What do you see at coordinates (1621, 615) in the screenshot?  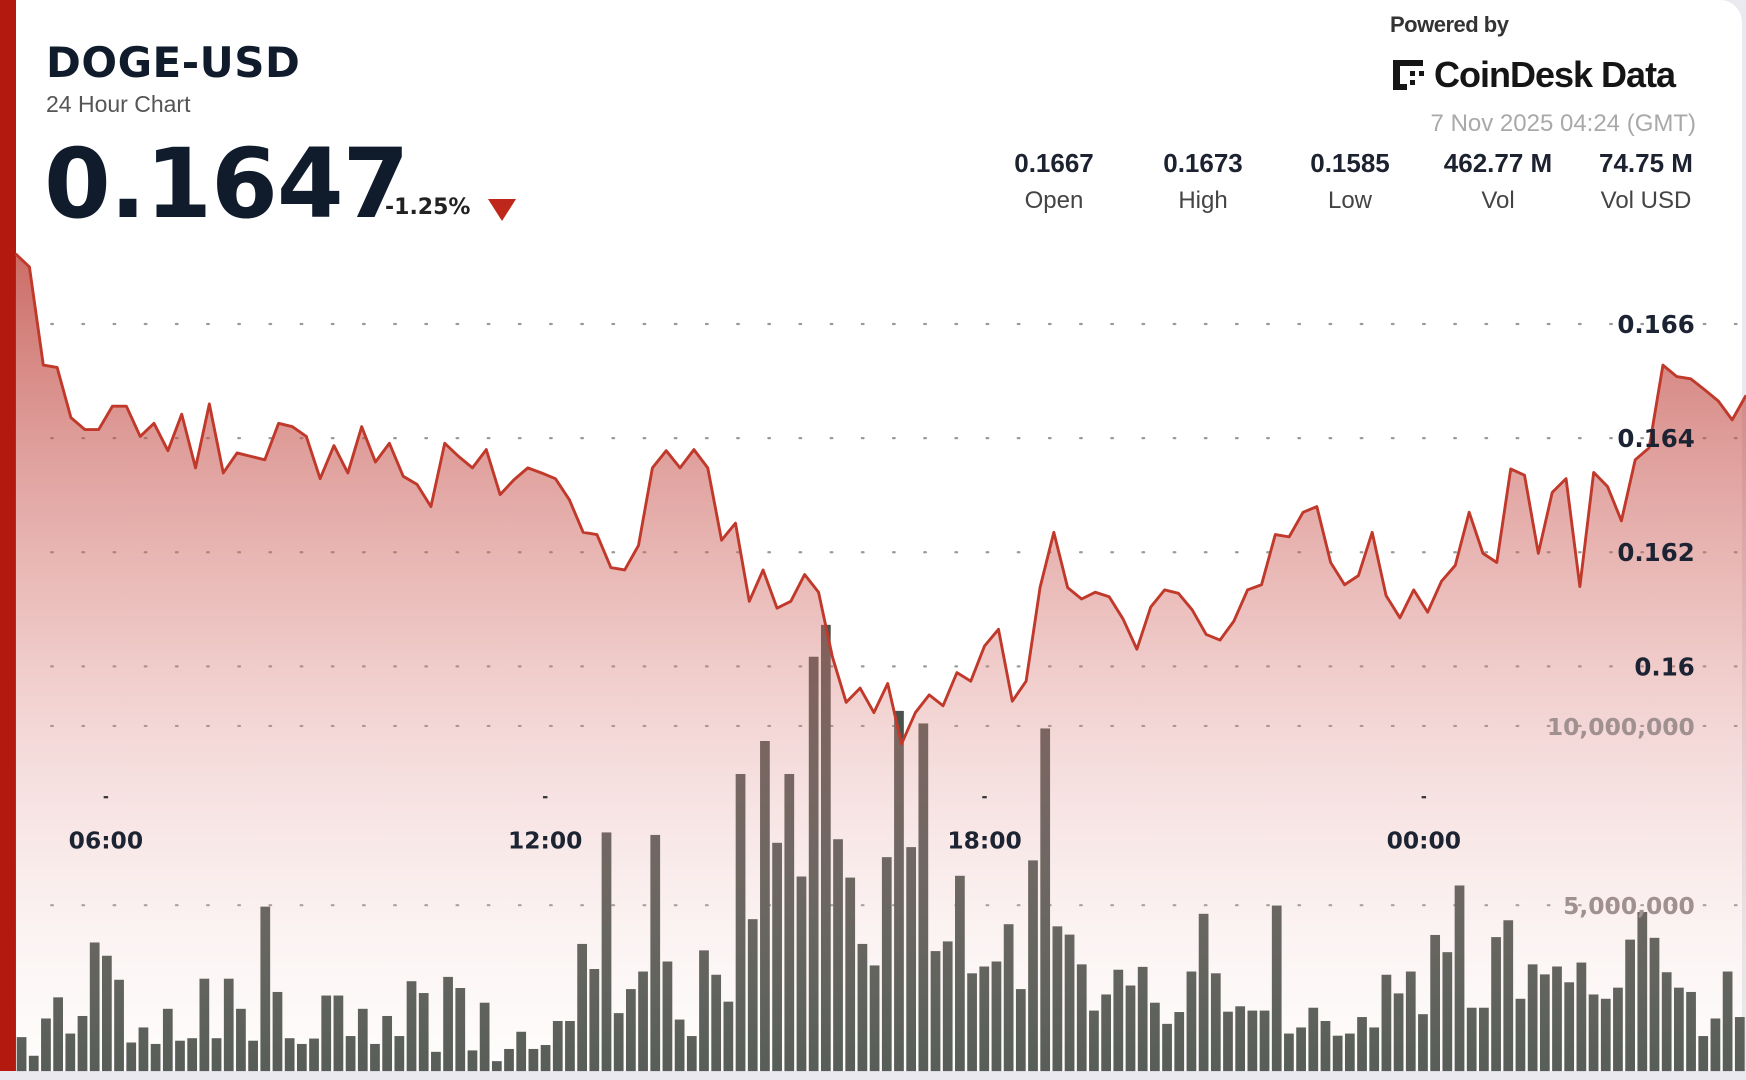 I see `y-axis-labels: 0.166 0.164 0.162 0.16 10,000,000 5,000,000` at bounding box center [1621, 615].